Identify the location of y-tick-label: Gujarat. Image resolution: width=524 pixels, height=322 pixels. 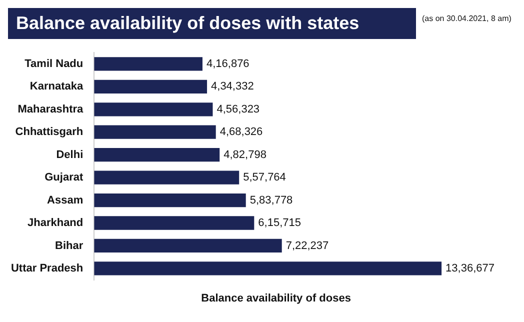
(64, 178).